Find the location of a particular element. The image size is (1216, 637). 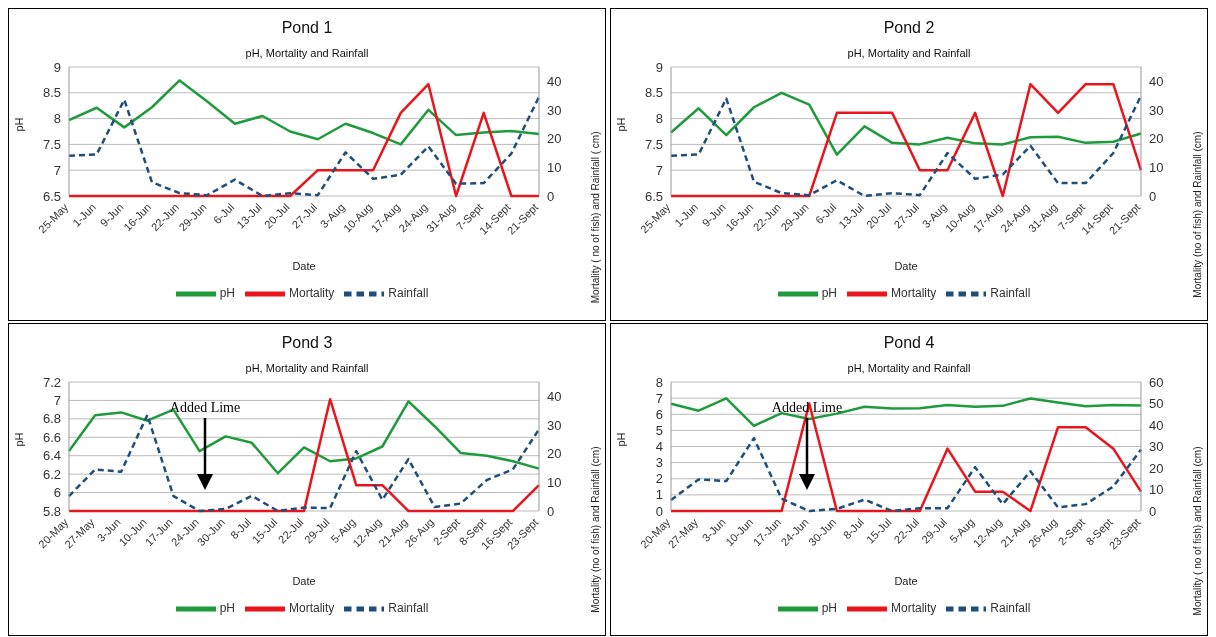

y-tick-label: 7.2 is located at coordinates (51, 382).